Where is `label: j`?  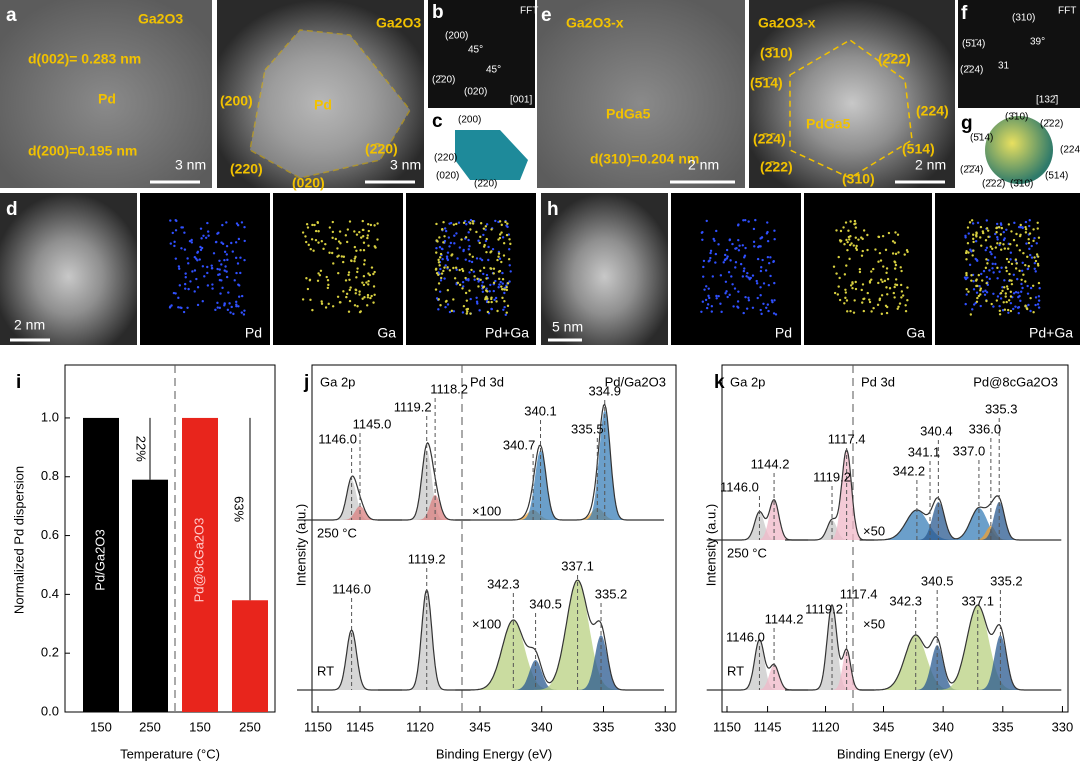 label: j is located at coordinates (306, 382).